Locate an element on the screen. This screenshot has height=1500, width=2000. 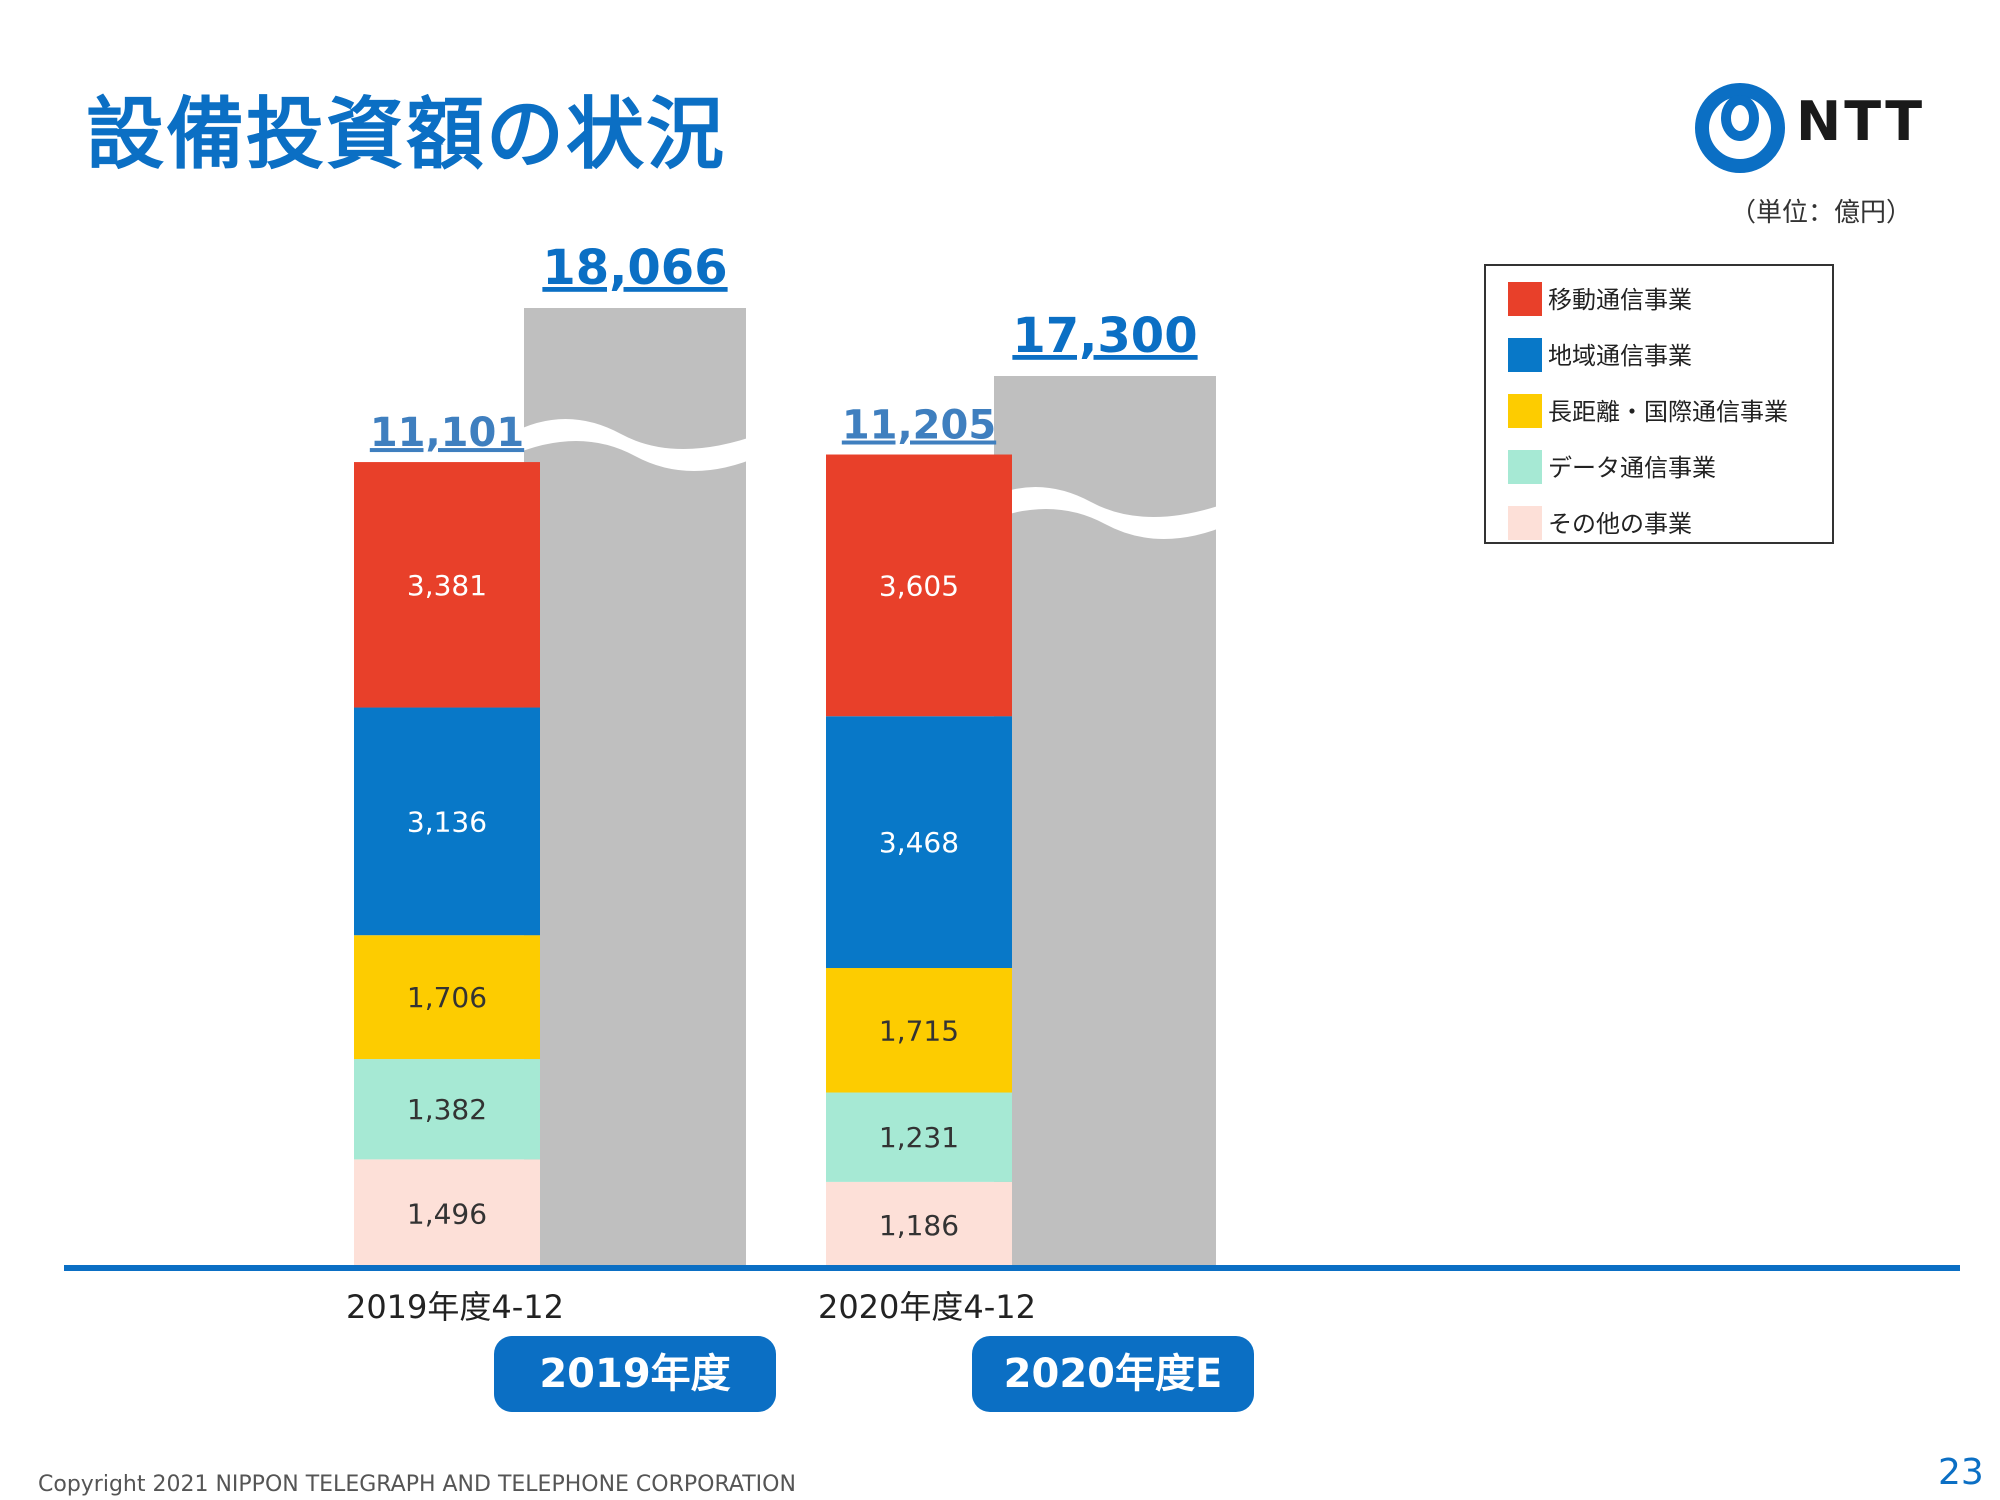
period-badge-2020: 2020年度E is located at coordinates (1113, 1374).